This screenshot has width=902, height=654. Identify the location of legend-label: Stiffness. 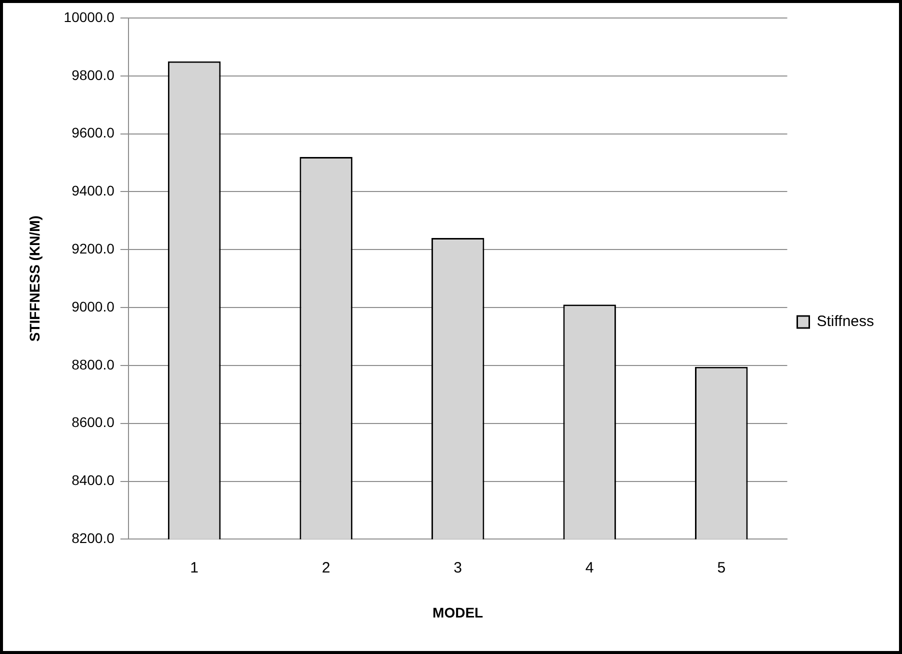
(845, 321).